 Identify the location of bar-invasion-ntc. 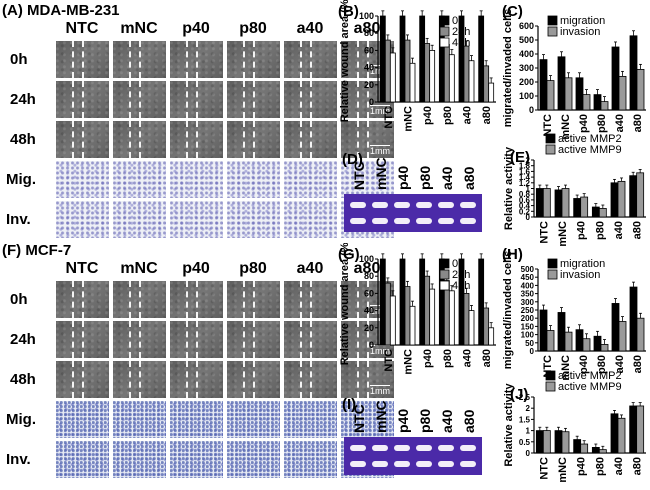
(550, 95).